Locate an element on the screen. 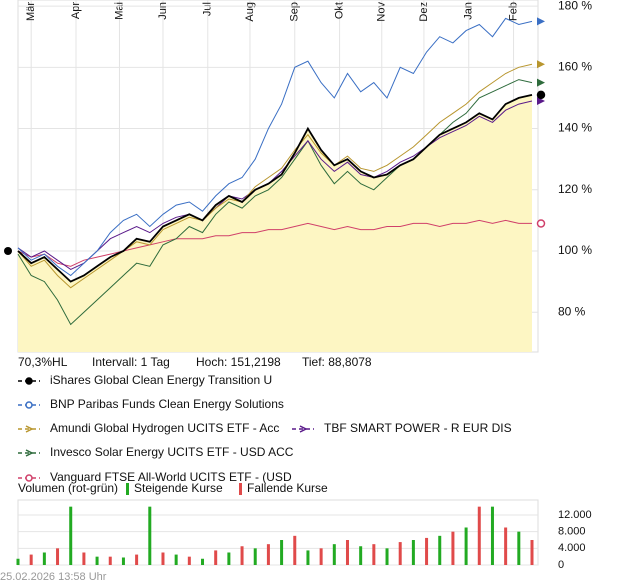 This screenshot has width=620, height=583. footer: 25.02.2026 13:58 Uhr is located at coordinates (53, 577).